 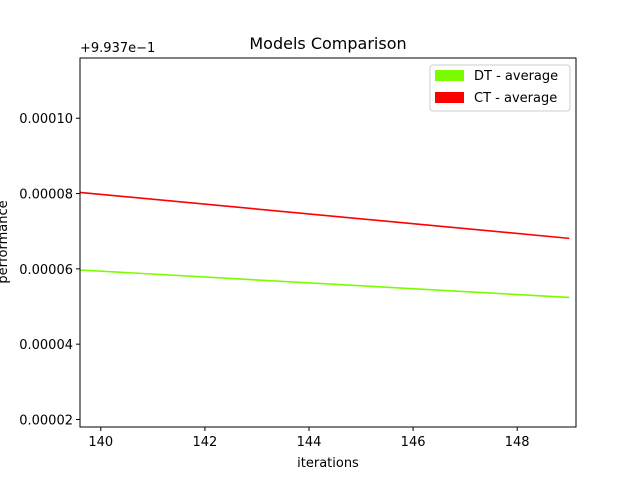 What do you see at coordinates (46, 420) in the screenshot?
I see `y-tick-label: 0.00002` at bounding box center [46, 420].